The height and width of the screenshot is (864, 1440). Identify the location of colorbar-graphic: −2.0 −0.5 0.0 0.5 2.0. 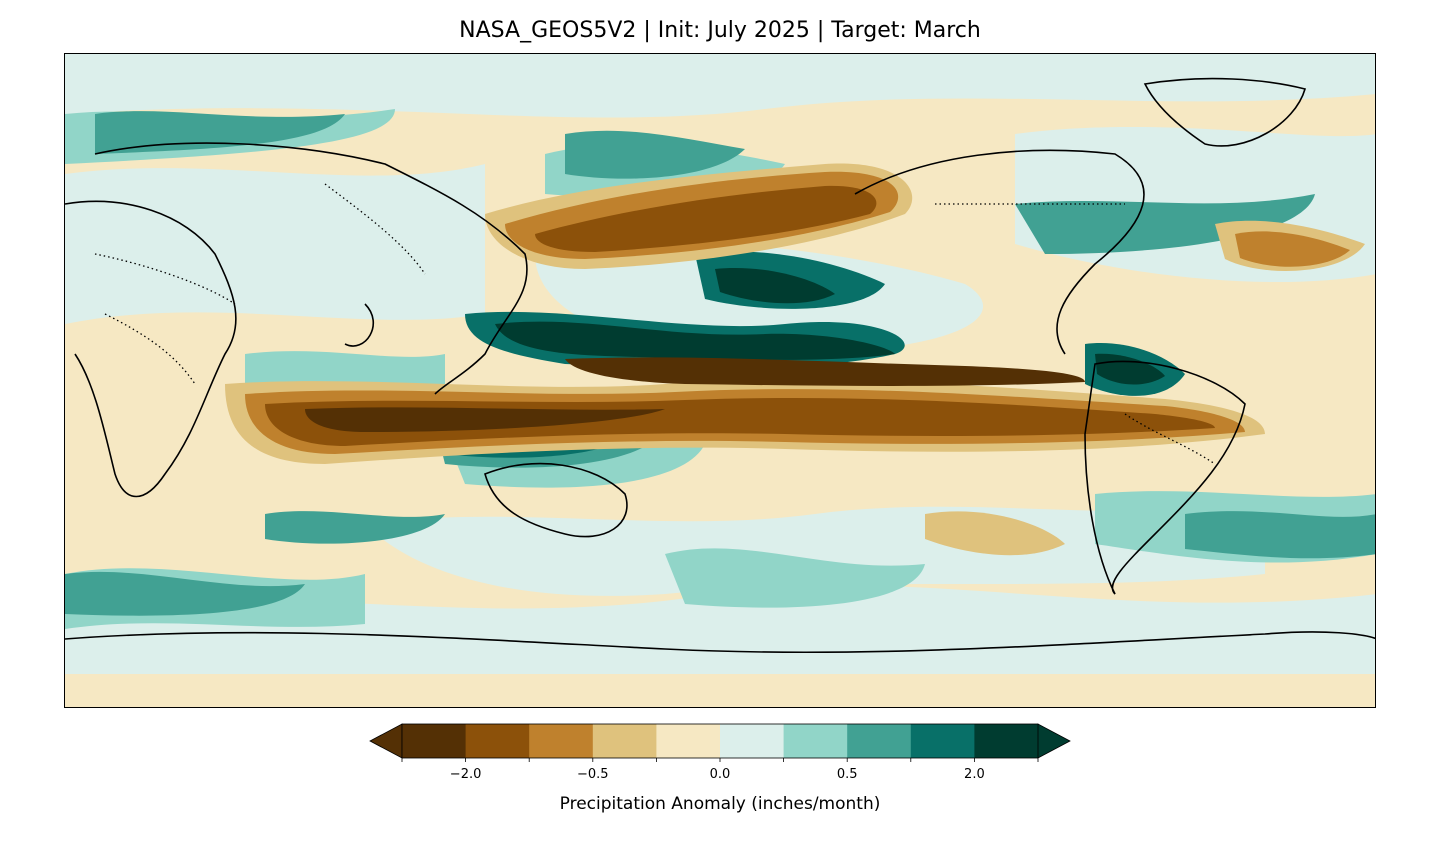
(720, 752).